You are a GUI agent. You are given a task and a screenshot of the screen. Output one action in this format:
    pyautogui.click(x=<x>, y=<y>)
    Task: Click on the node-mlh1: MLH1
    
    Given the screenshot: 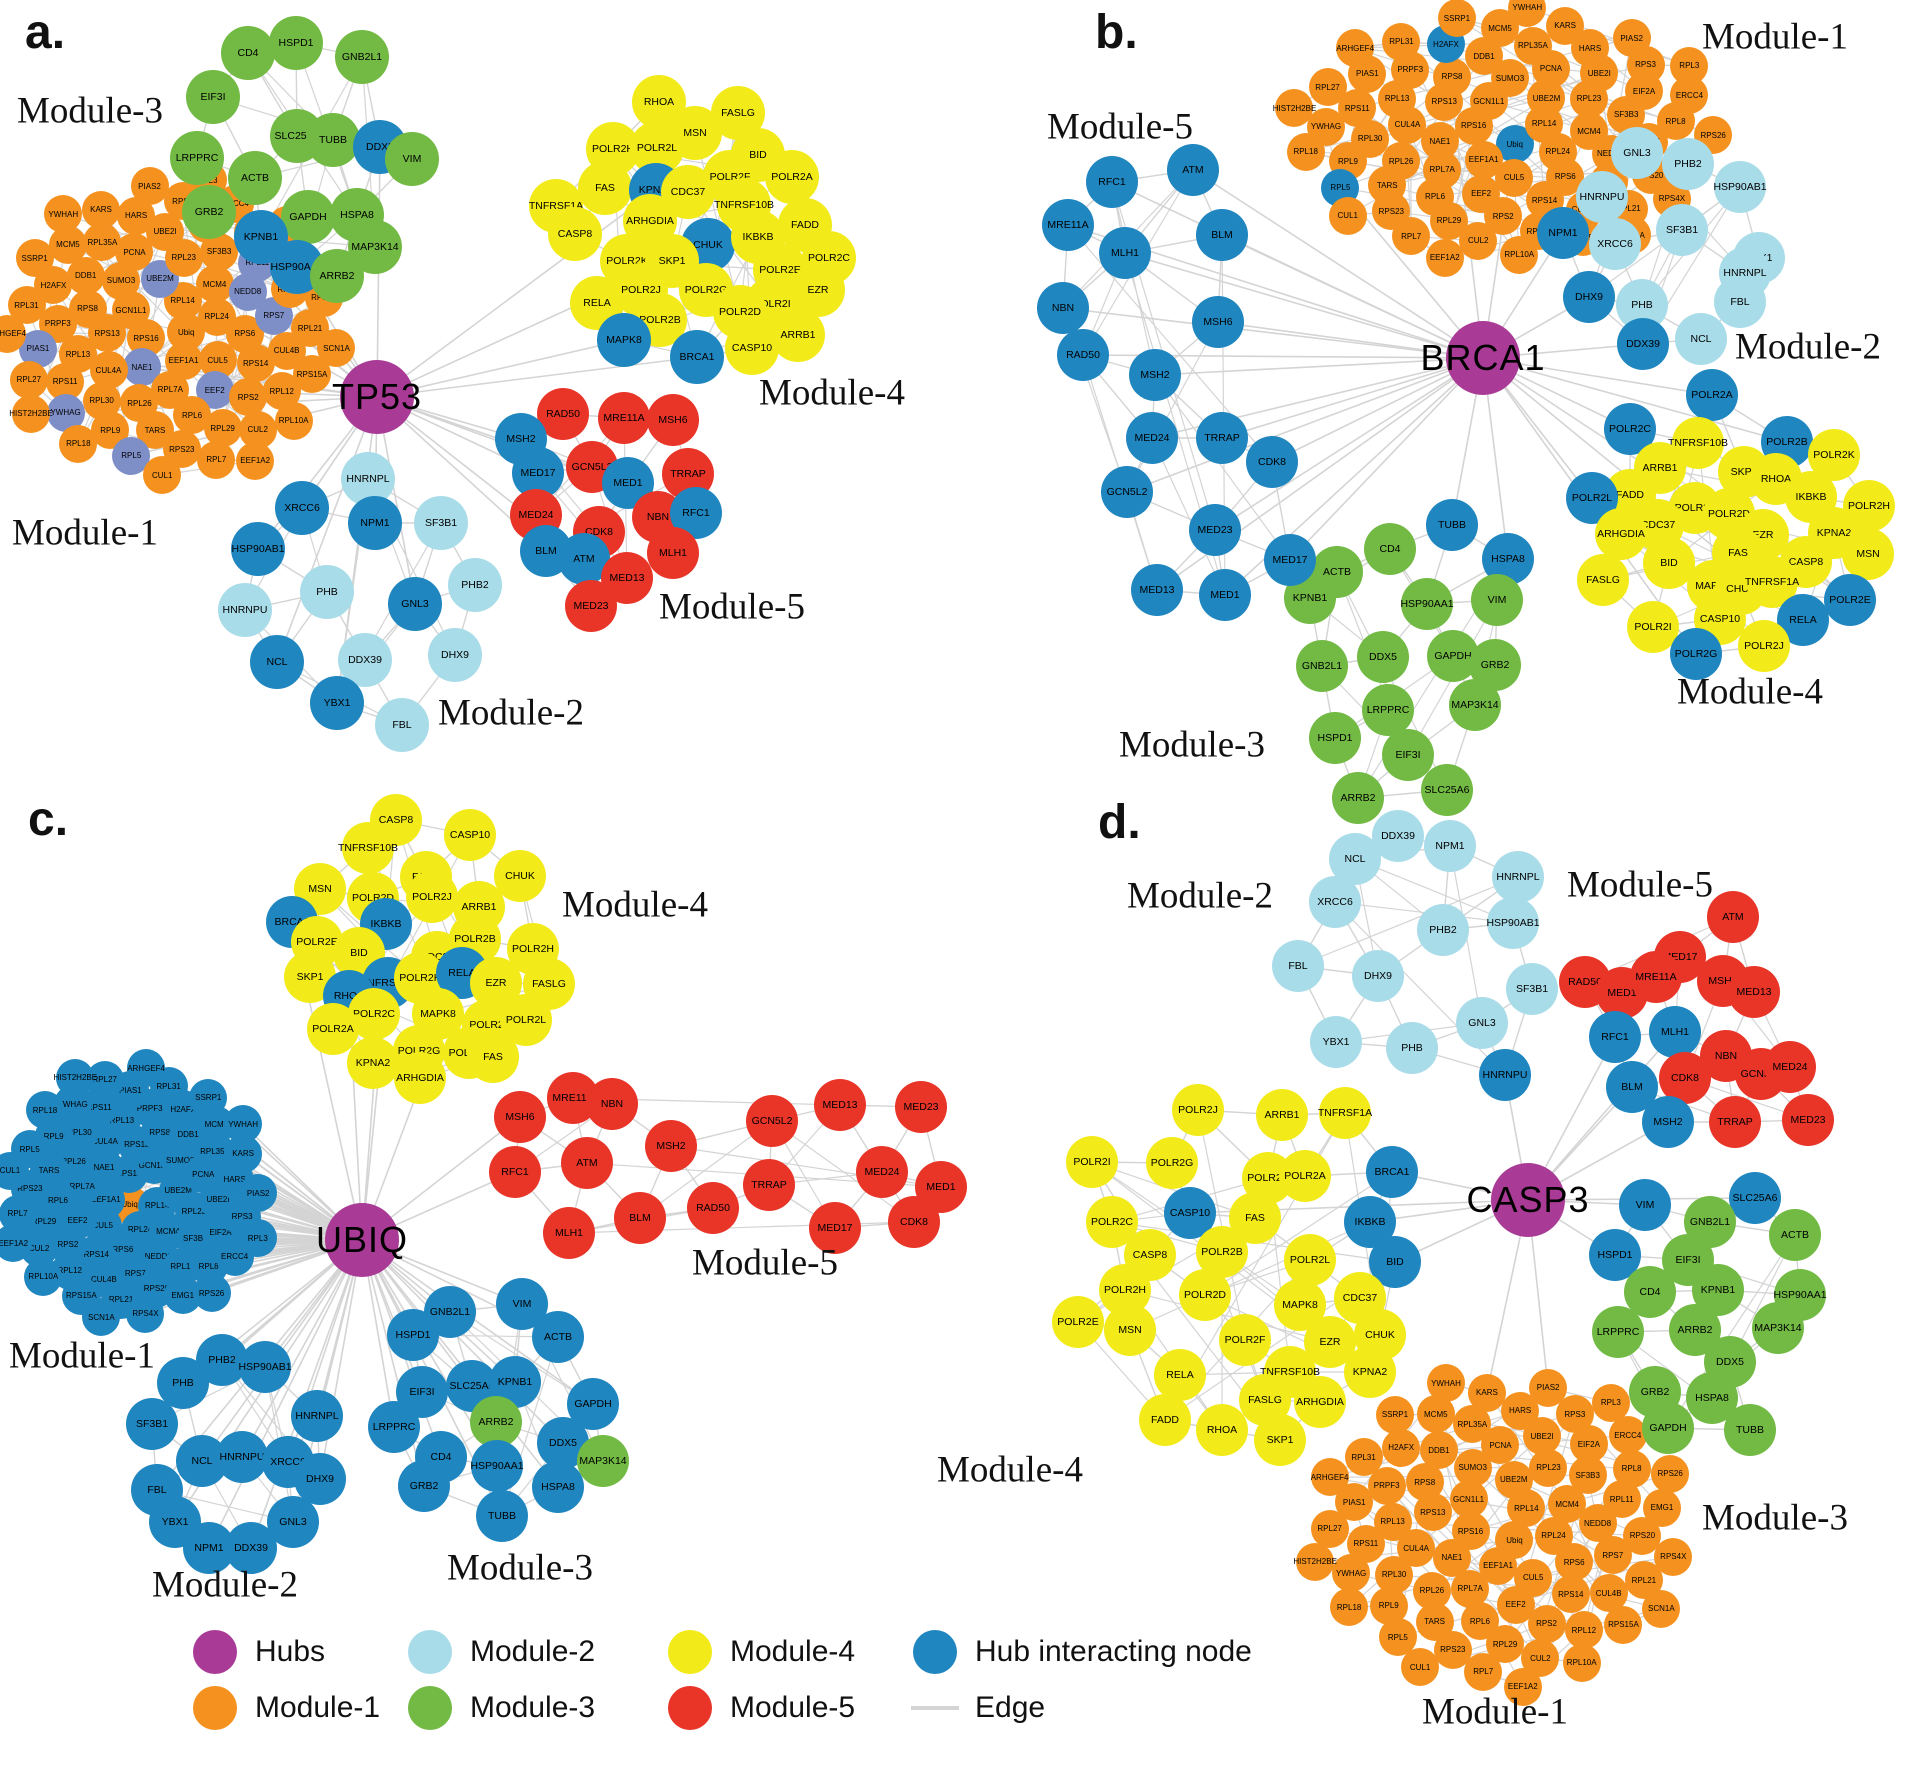 What is the action you would take?
    pyautogui.click(x=1125, y=253)
    